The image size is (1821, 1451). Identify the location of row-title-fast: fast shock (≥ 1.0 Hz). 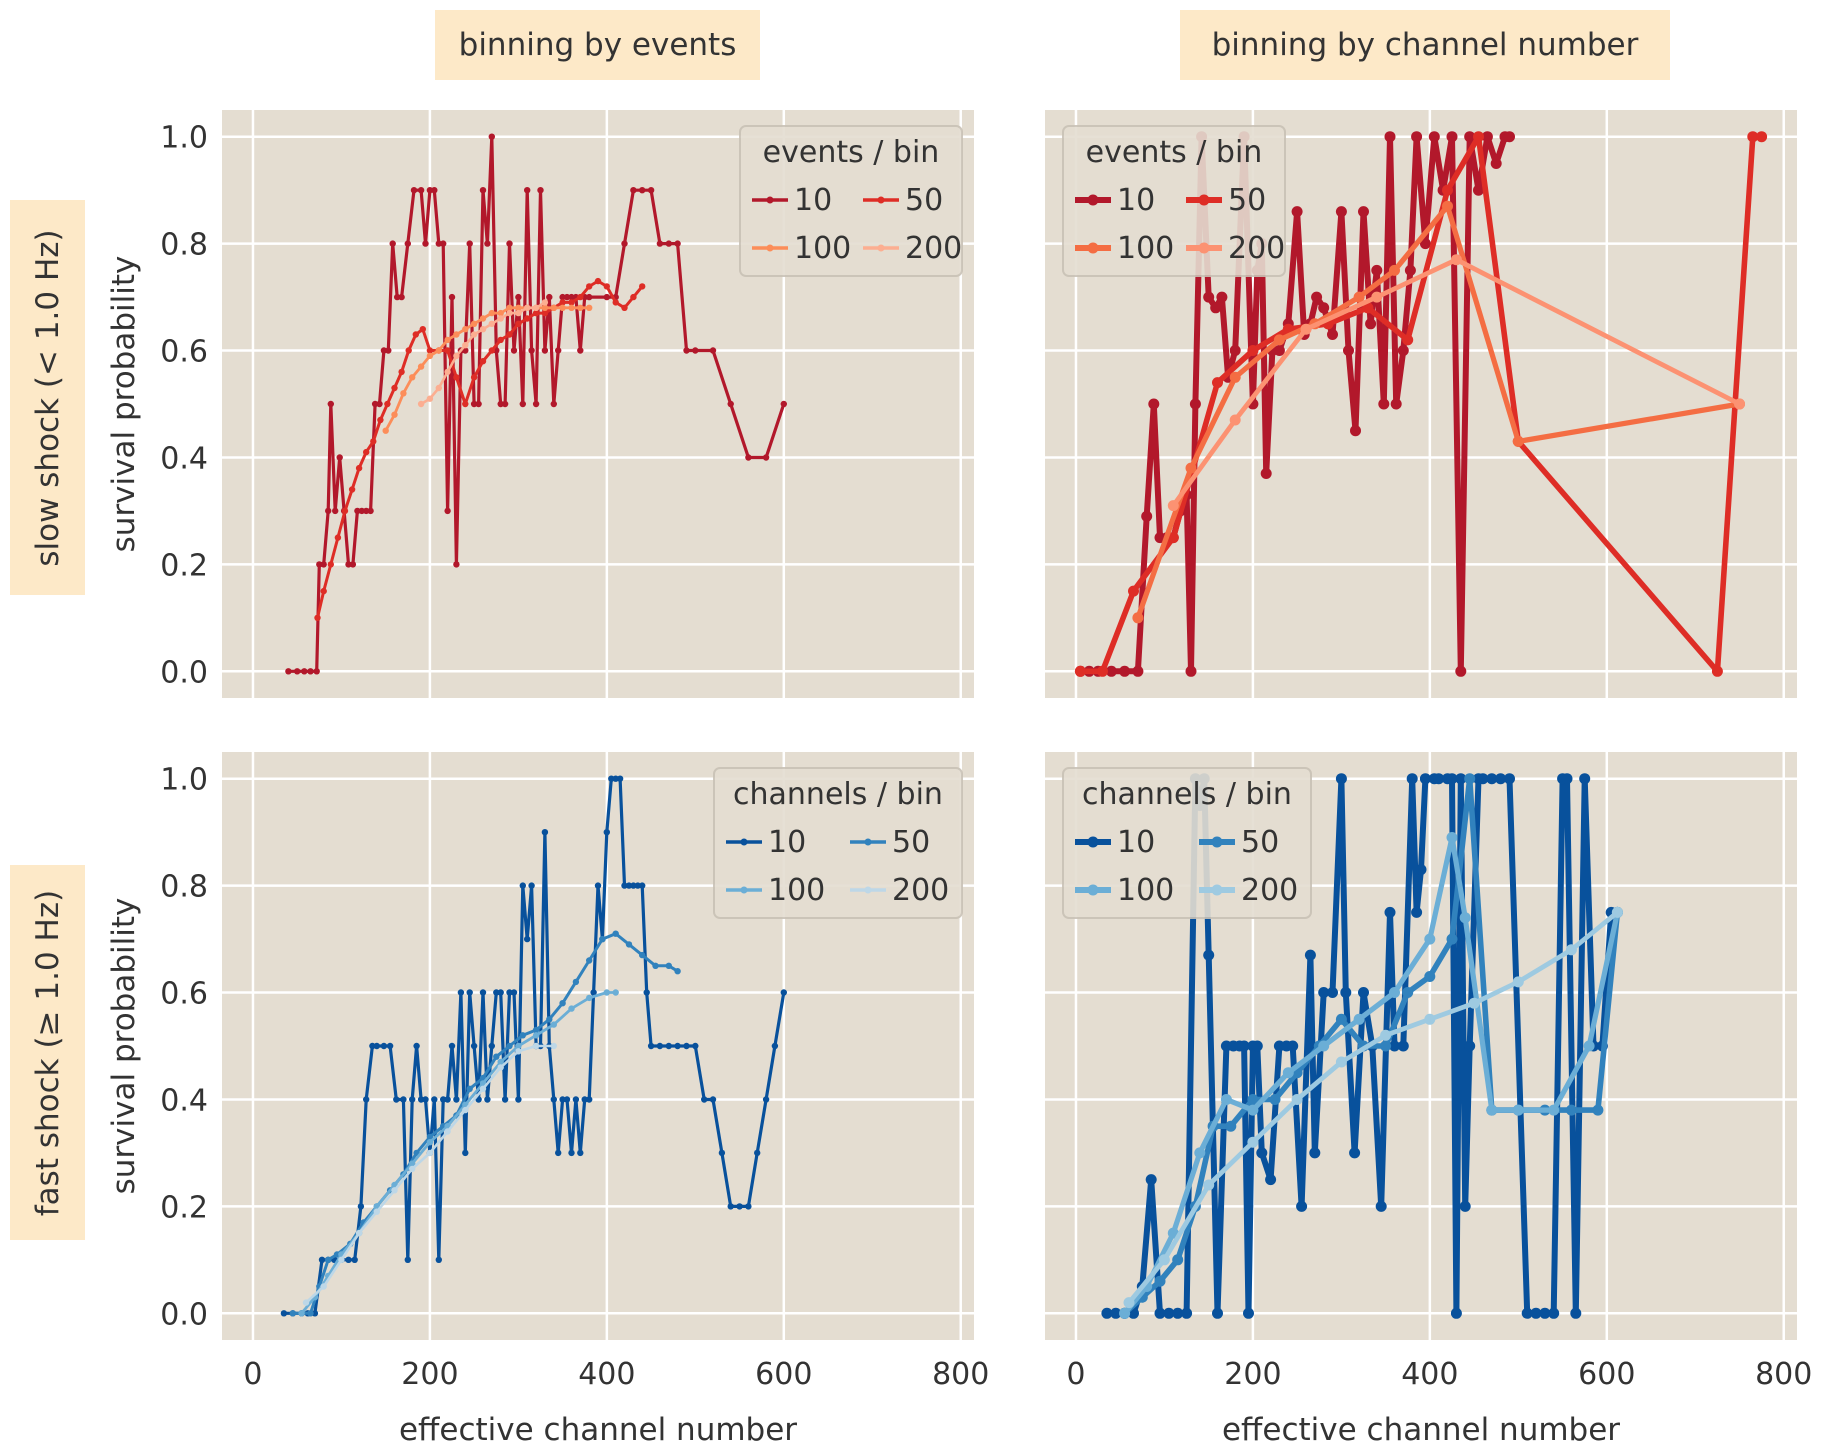
(47, 1052).